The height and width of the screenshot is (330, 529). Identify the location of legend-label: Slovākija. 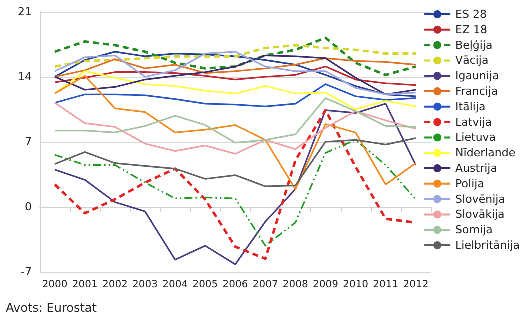
(480, 215).